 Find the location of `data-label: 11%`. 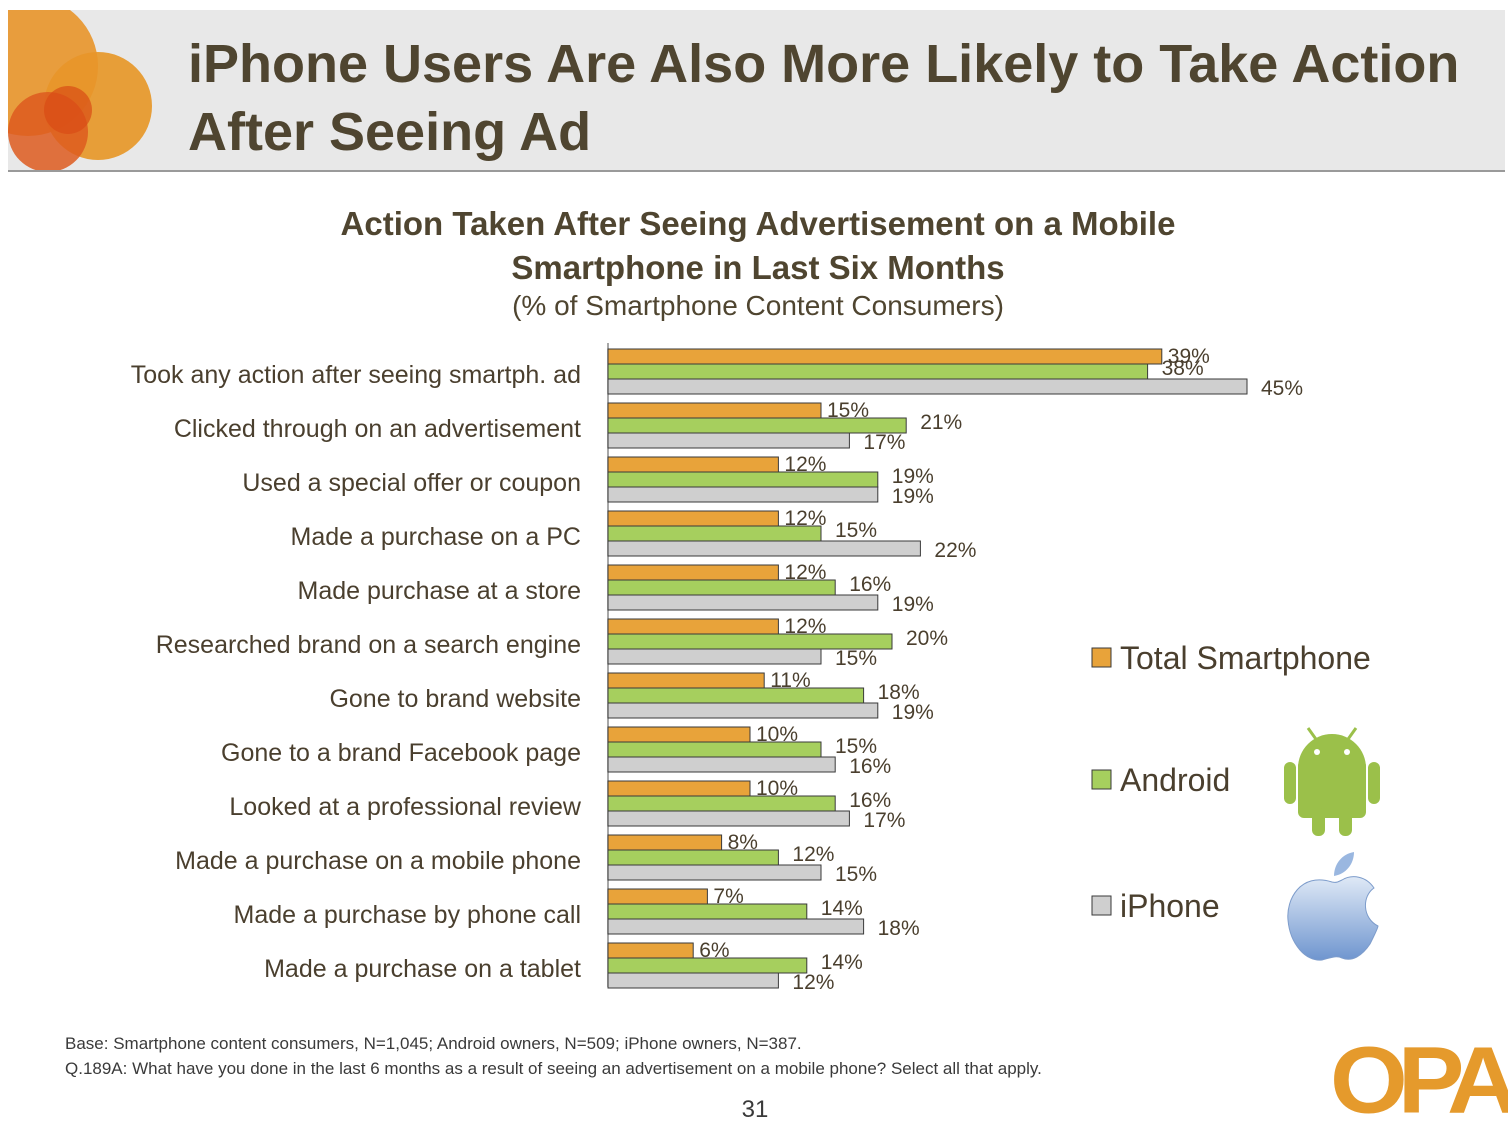

data-label: 11% is located at coordinates (790, 680).